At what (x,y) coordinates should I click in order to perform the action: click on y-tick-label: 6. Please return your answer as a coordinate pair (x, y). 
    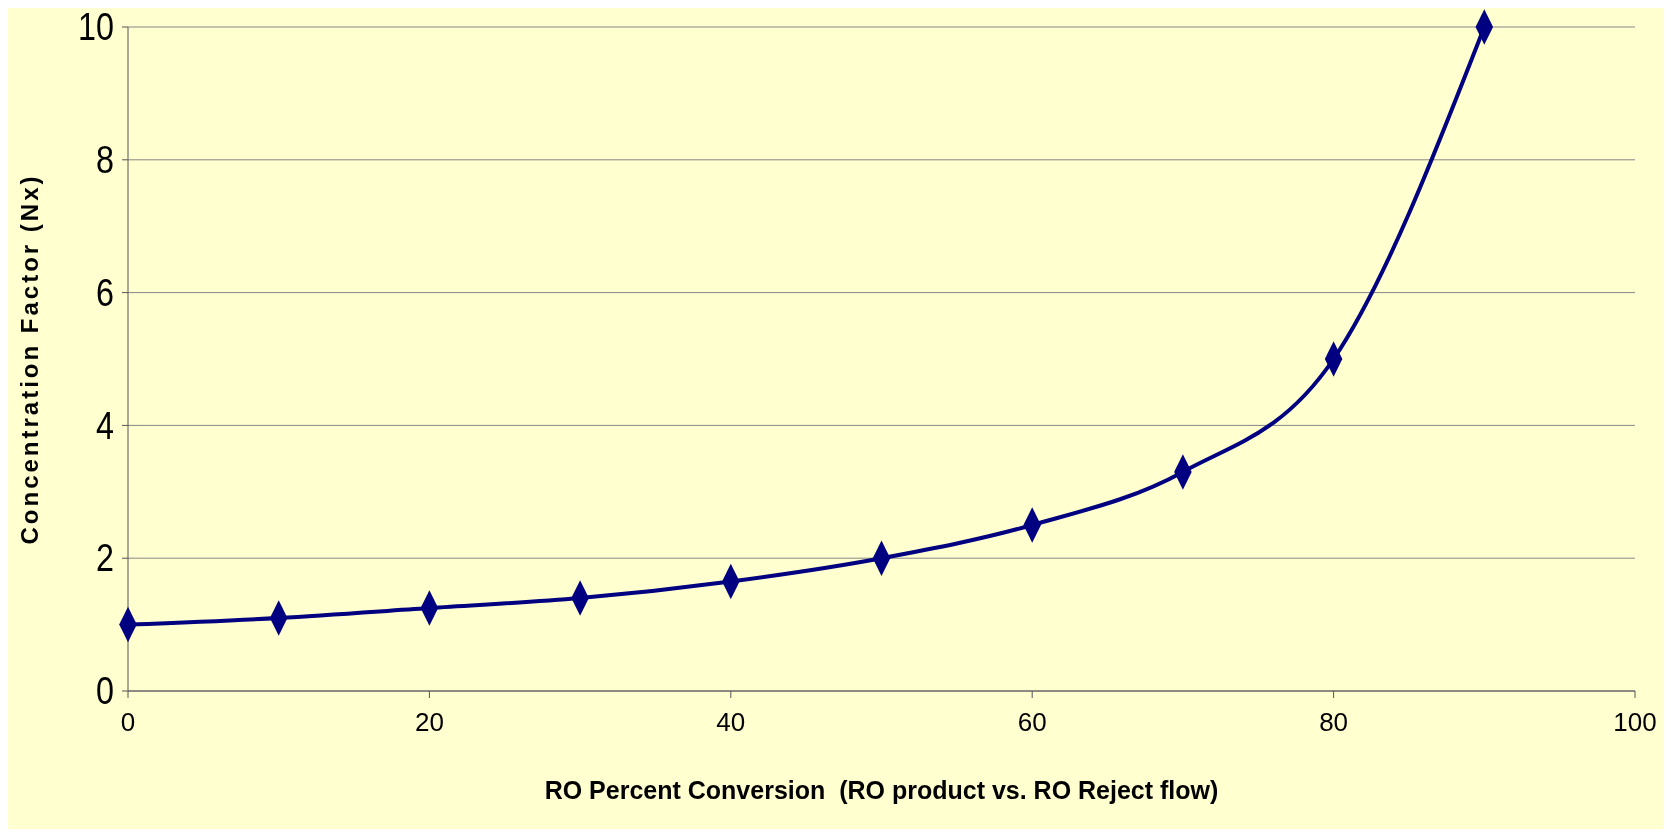
    Looking at the image, I should click on (105, 292).